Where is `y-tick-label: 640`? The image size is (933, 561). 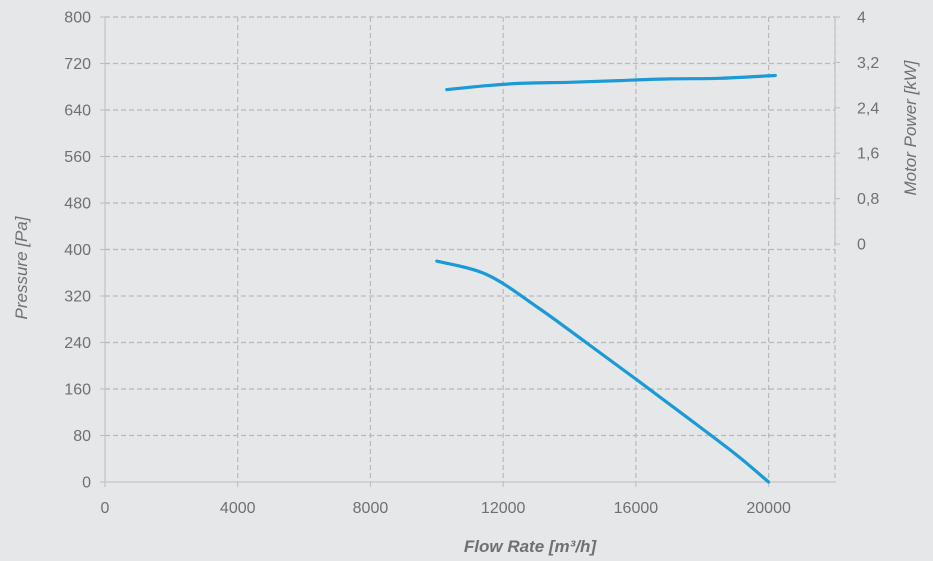
y-tick-label: 640 is located at coordinates (77, 111).